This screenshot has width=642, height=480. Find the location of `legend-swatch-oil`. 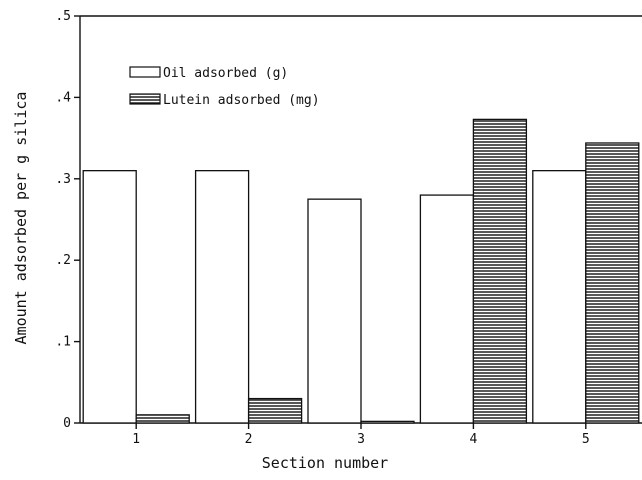

legend-swatch-oil is located at coordinates (145, 72).